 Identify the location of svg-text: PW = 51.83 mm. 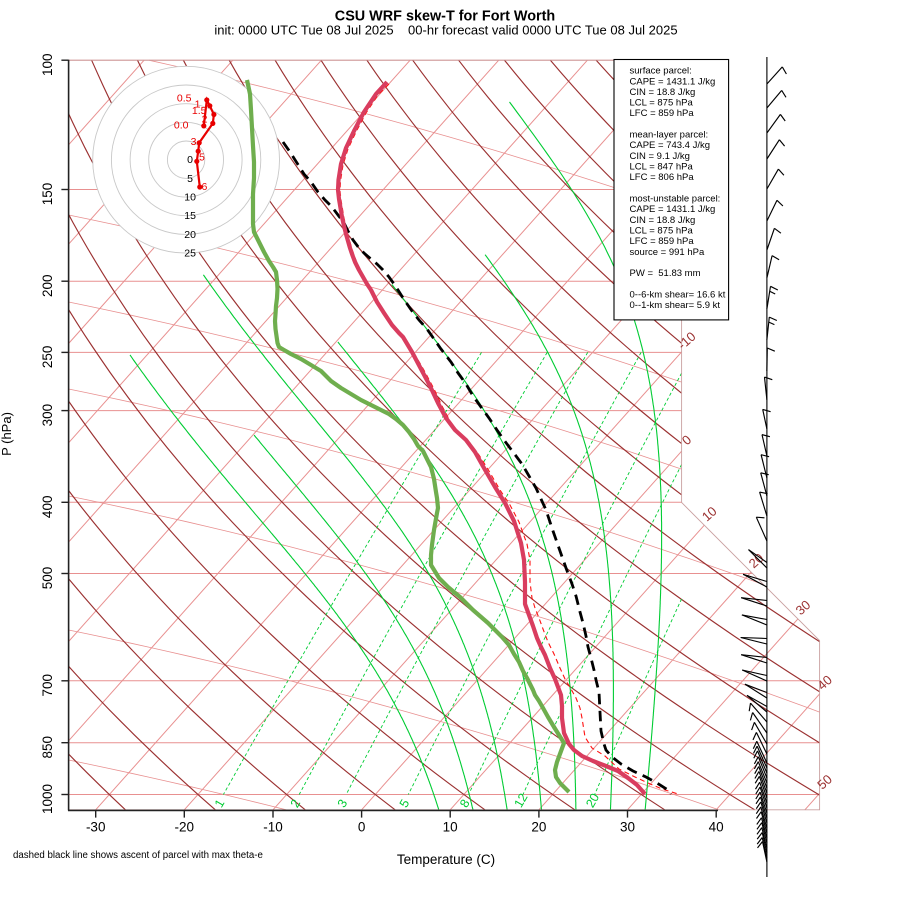
(665, 273).